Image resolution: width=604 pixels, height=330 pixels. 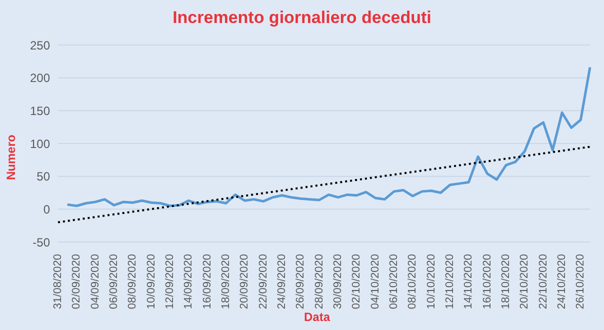 I want to click on x-tick-label: 06/09/2020, so click(x=114, y=282).